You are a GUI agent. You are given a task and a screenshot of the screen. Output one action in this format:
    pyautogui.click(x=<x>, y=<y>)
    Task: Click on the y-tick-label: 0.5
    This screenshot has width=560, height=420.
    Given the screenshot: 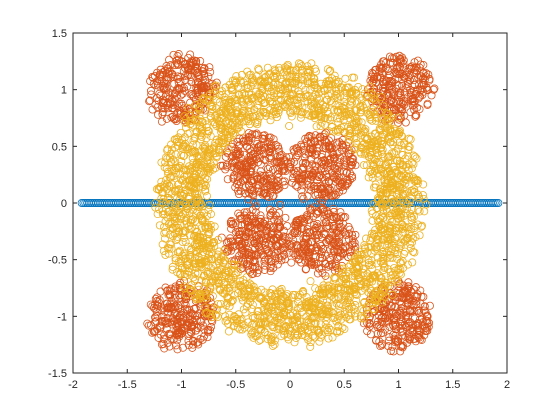 What is the action you would take?
    pyautogui.click(x=59, y=147)
    